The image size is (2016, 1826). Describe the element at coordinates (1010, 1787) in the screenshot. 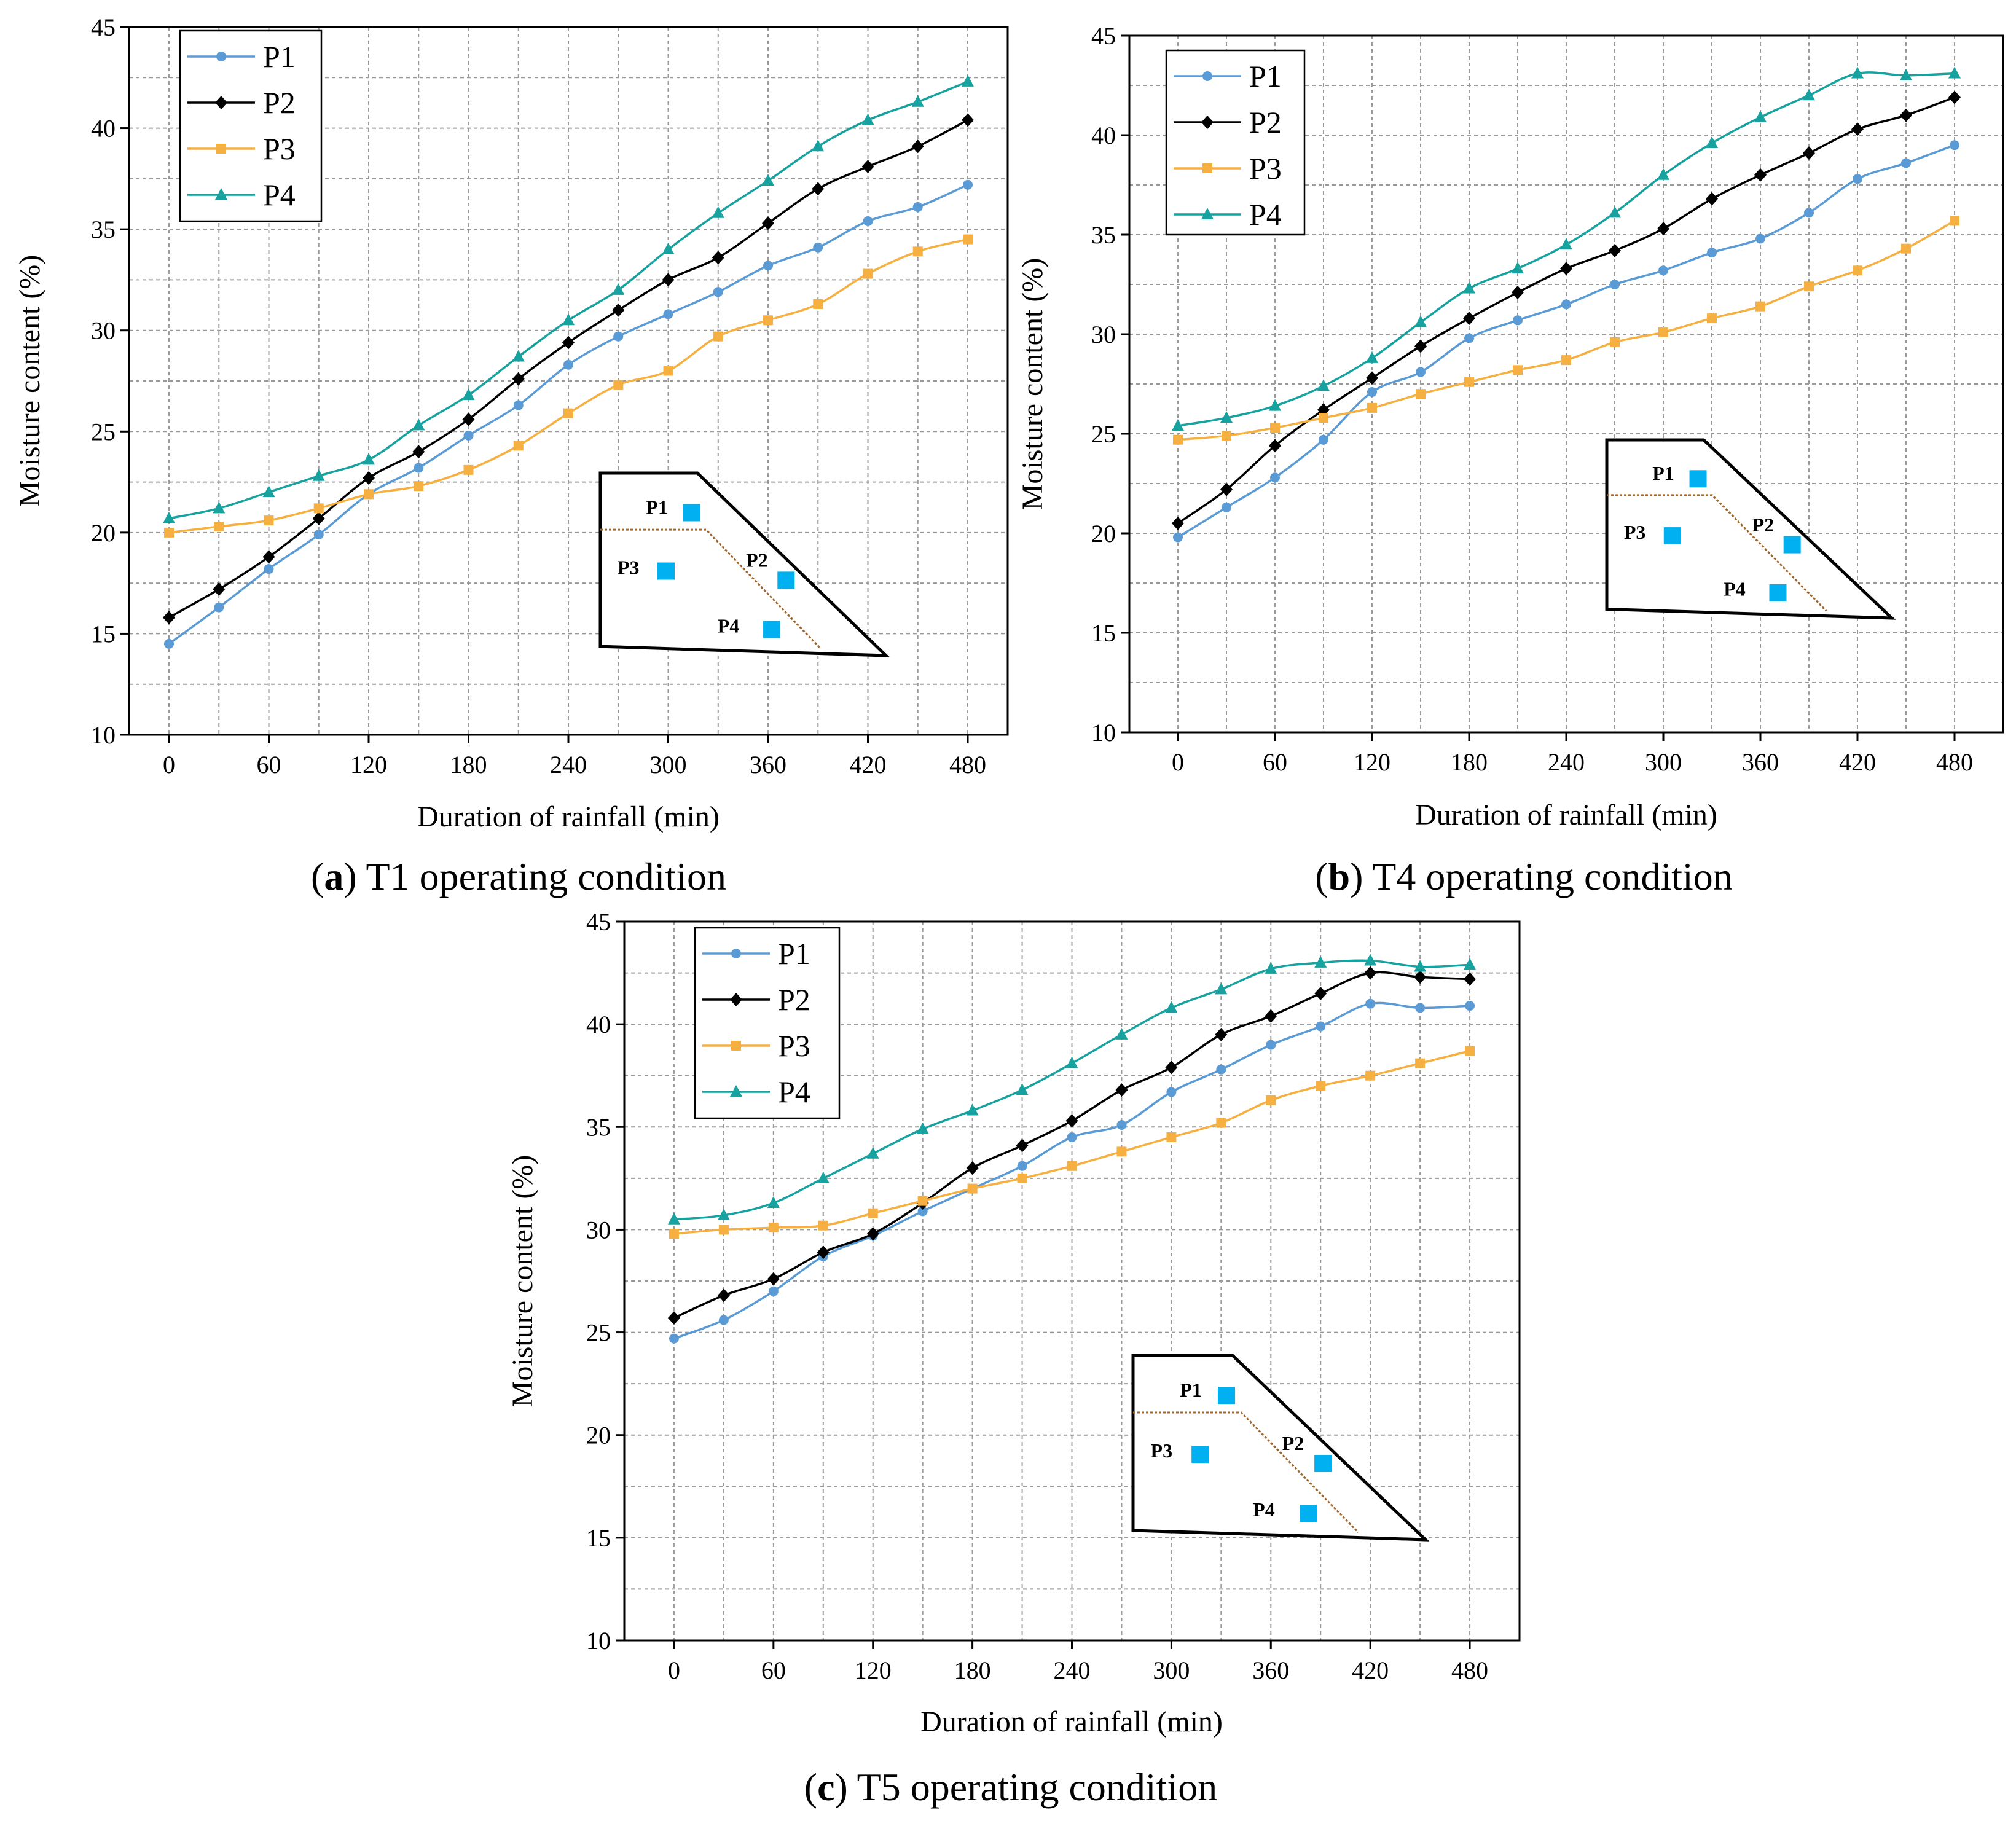

I see `caption-c: (c) T5 operating condition` at that location.